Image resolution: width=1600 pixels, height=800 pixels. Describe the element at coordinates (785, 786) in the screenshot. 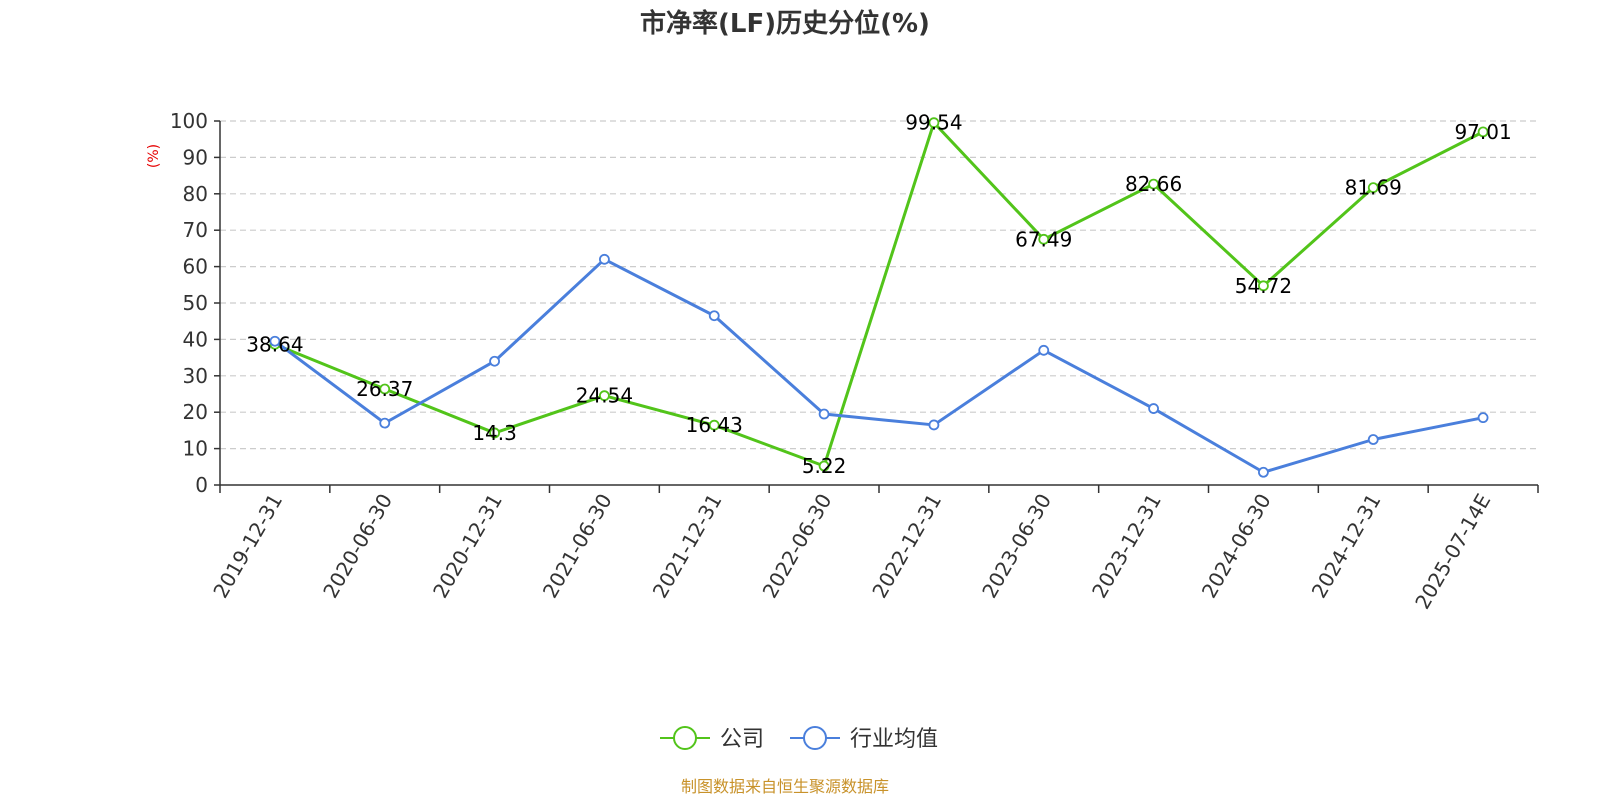

I see `source-note: 制图数据来自恒生聚源数据库` at that location.